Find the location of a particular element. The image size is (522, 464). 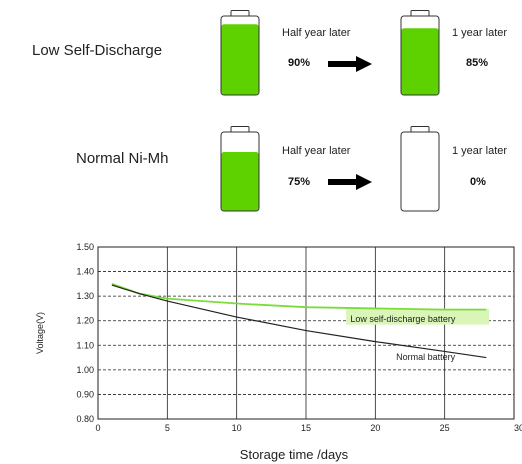

half-year-percent: 75% is located at coordinates (299, 182).